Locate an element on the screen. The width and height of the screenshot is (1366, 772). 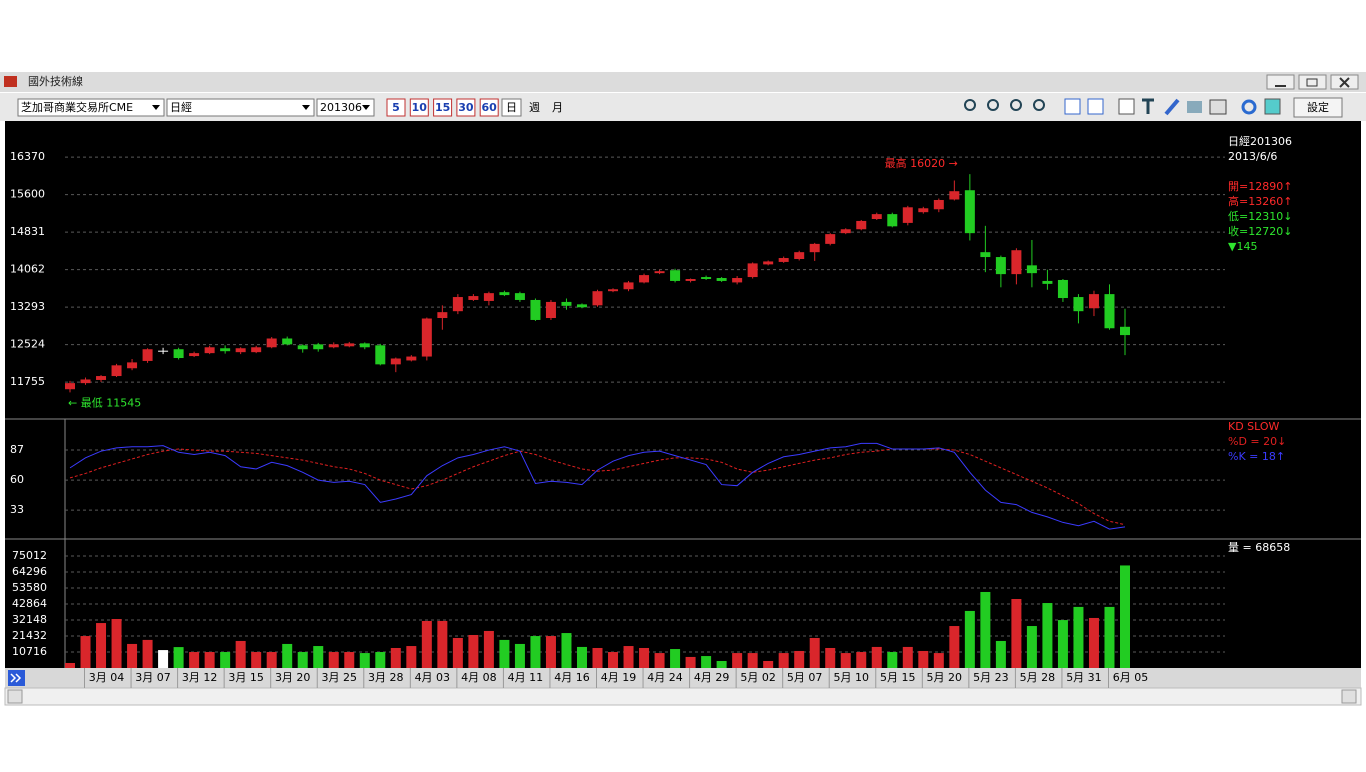
print-icon is located at coordinates (1218, 107).